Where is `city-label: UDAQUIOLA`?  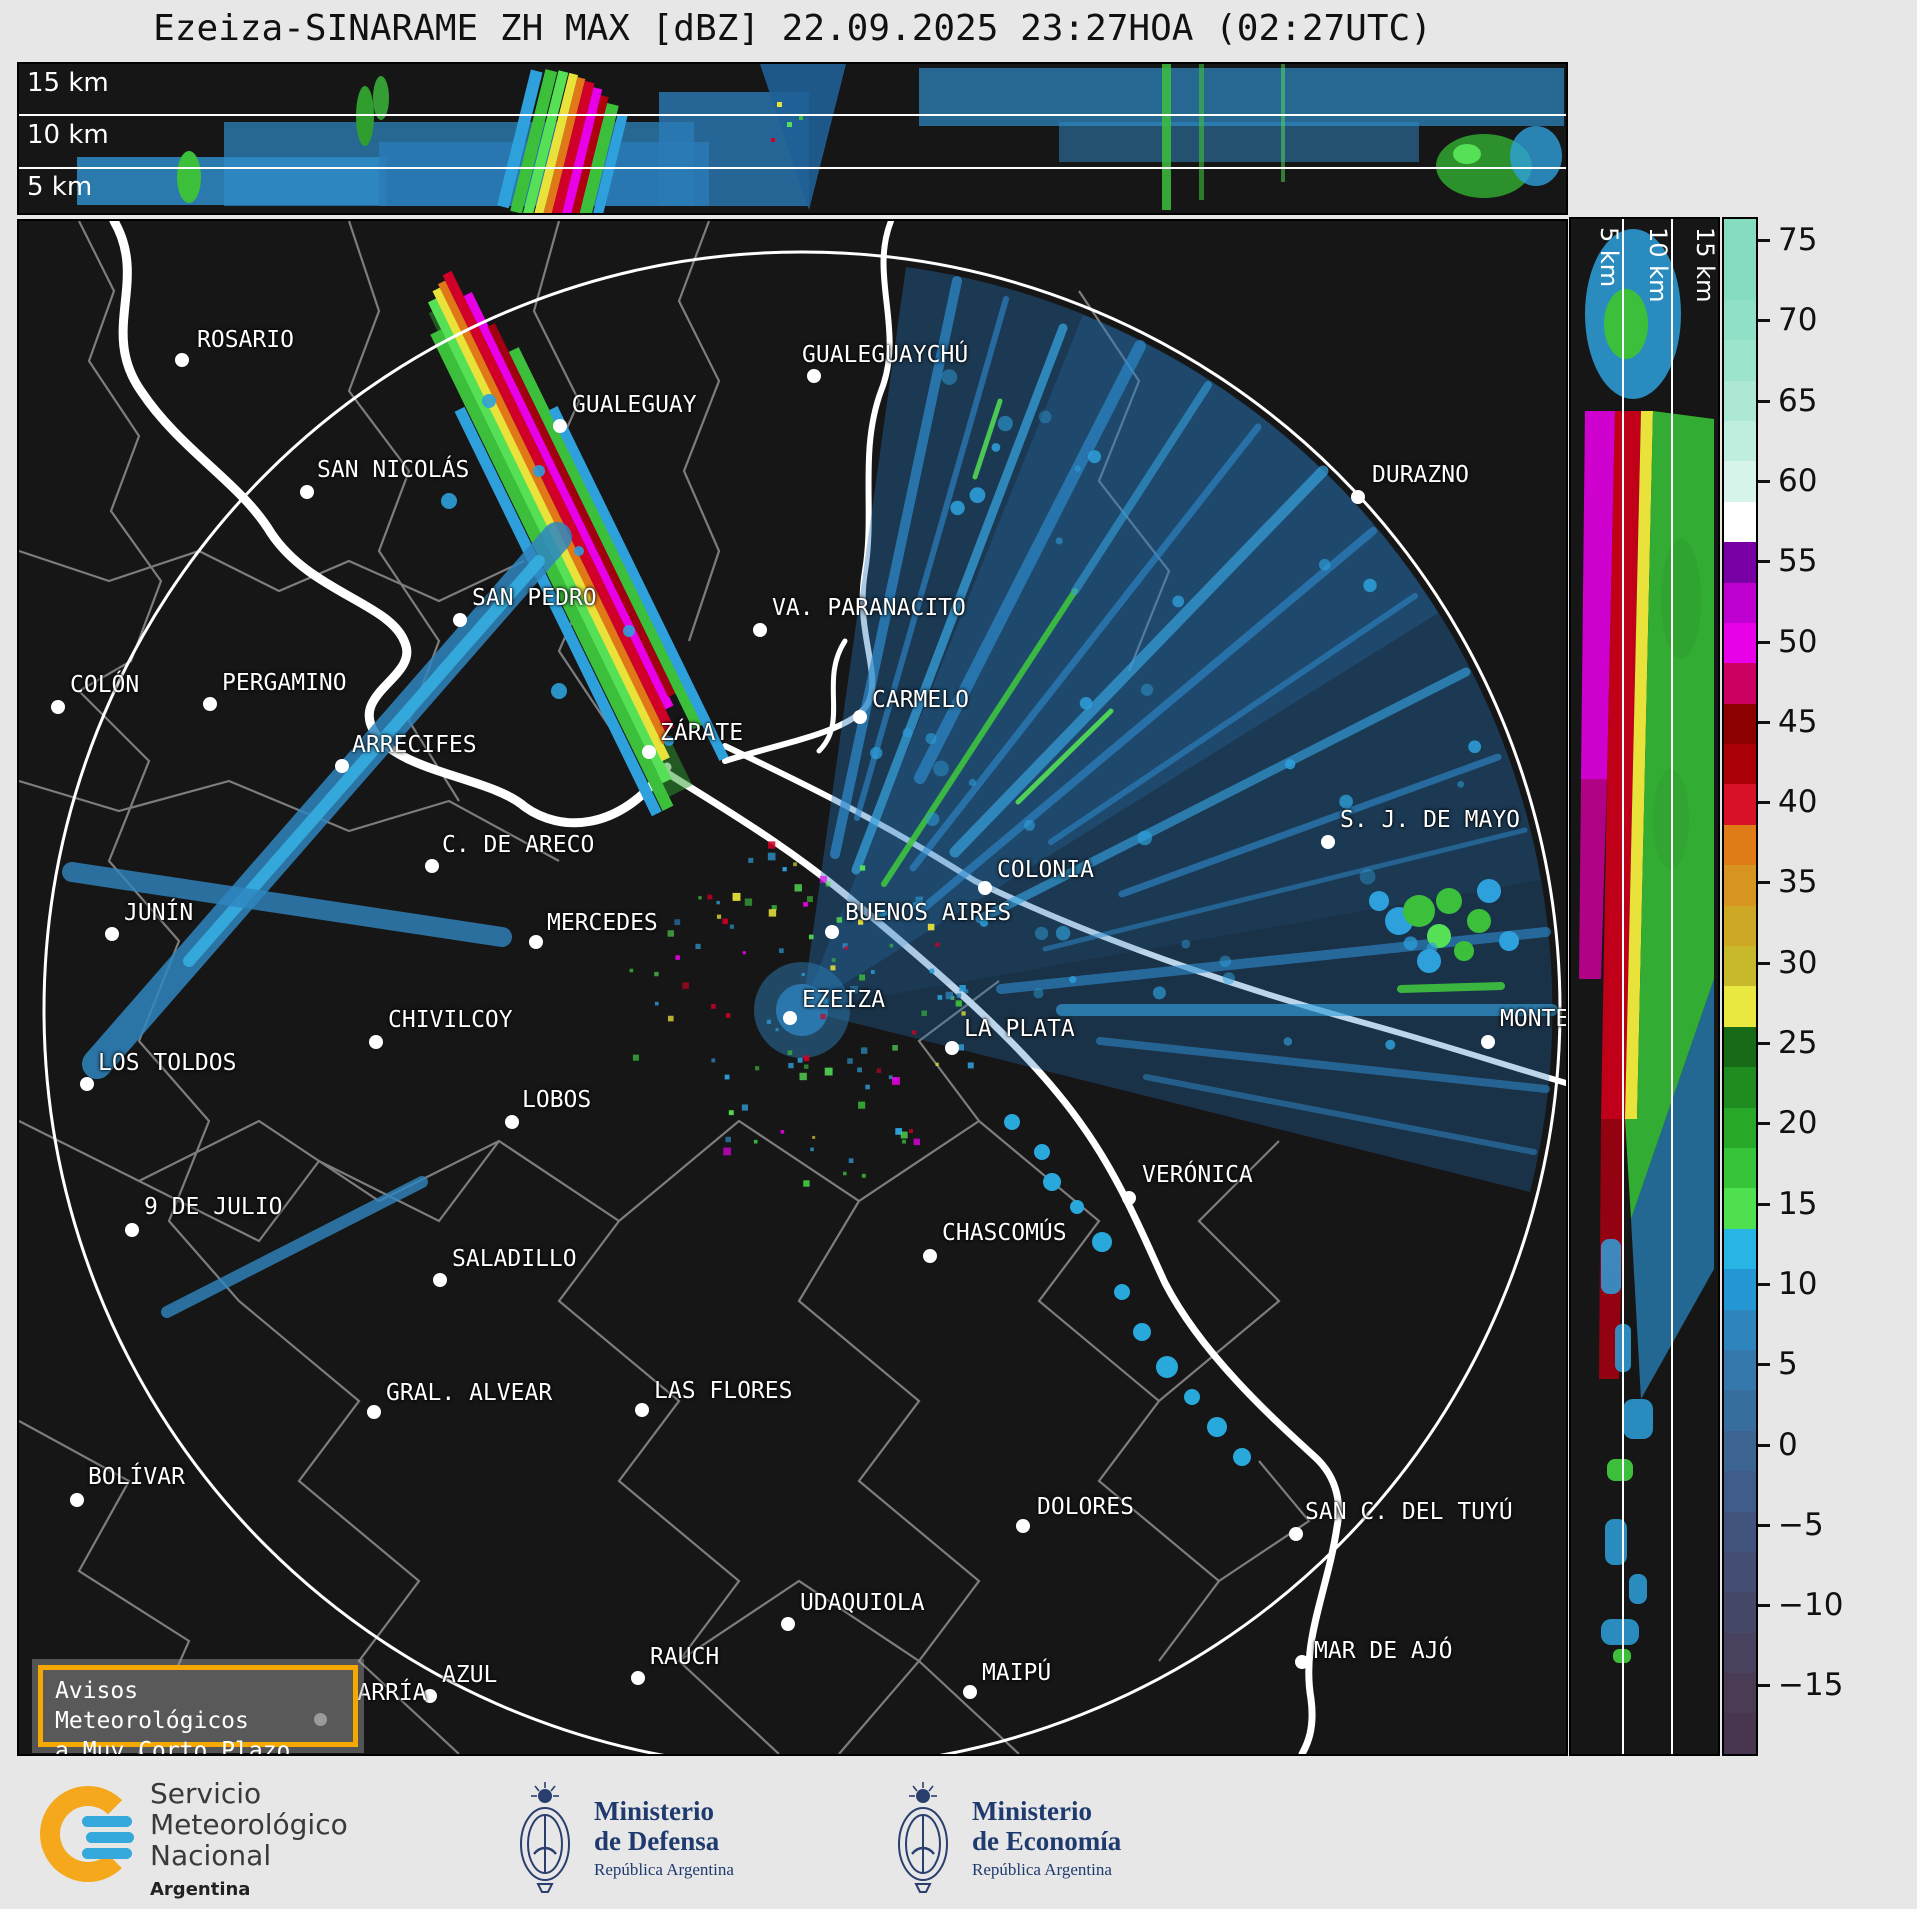
city-label: UDAQUIOLA is located at coordinates (862, 1603).